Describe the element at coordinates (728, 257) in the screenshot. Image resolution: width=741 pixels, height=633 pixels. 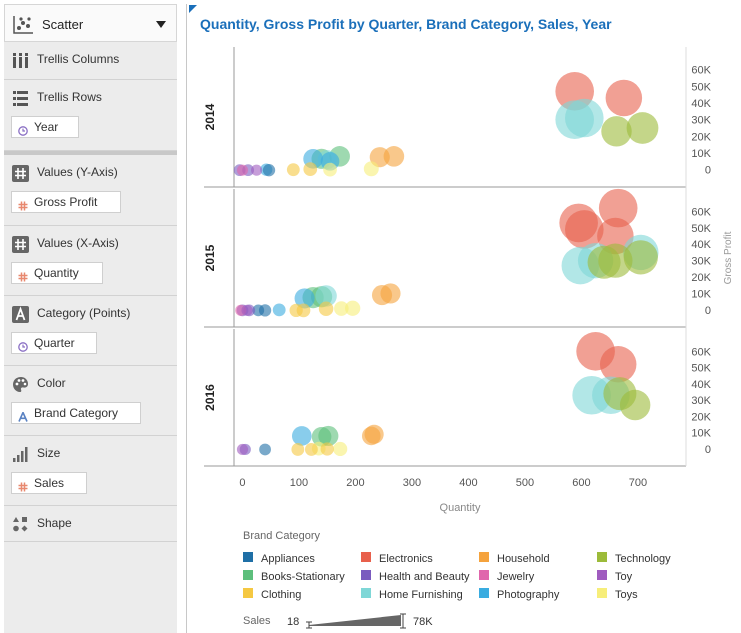
I see `y-axis-label: Gross Profit` at that location.